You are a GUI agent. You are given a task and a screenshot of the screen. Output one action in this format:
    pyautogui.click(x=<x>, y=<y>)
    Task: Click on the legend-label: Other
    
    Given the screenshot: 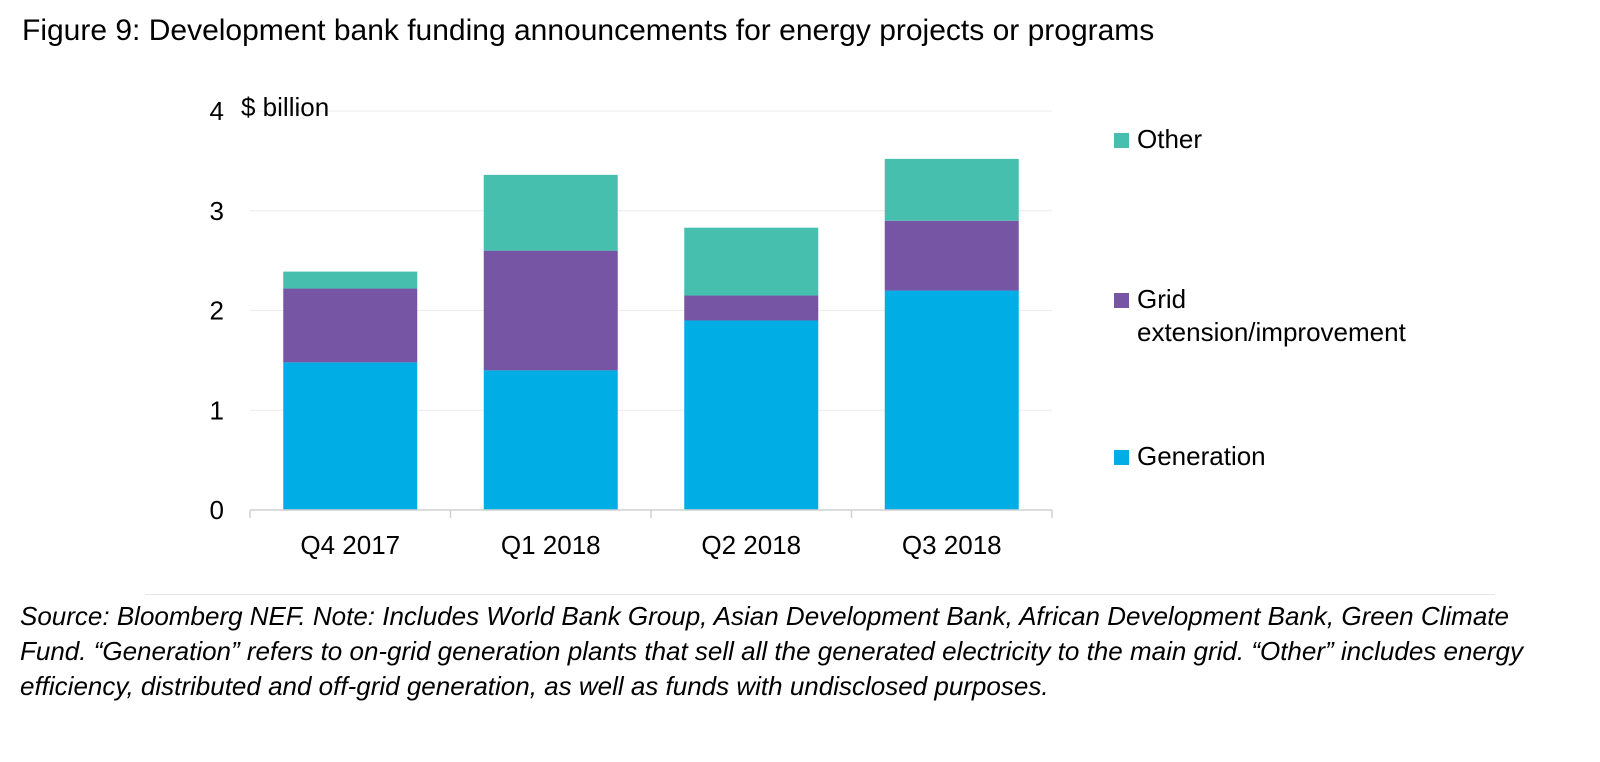 What is the action you would take?
    pyautogui.click(x=1169, y=139)
    